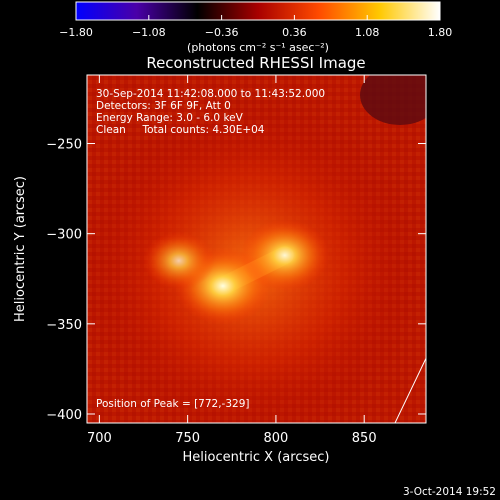  Describe the element at coordinates (64, 145) in the screenshot. I see `y-tick-label: −250` at that location.